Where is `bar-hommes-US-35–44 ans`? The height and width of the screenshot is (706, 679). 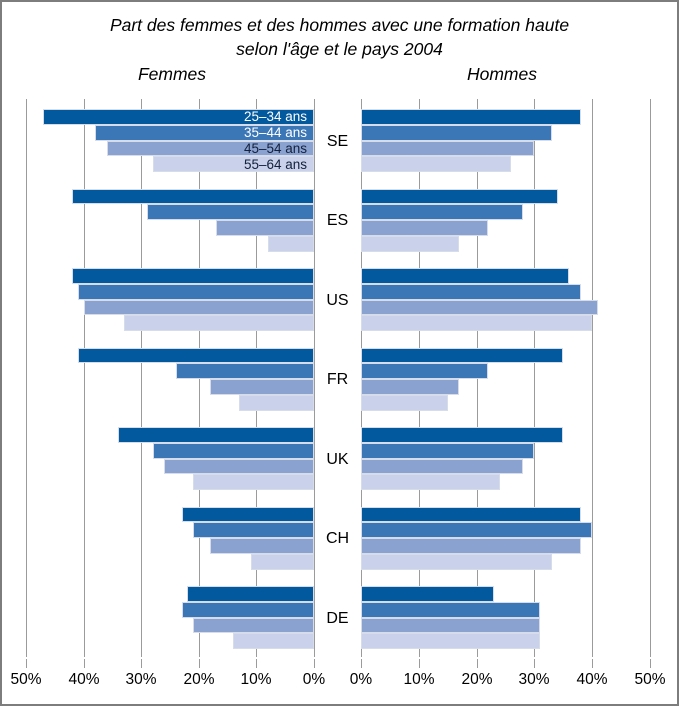 bar-hommes-US-35–44 ans is located at coordinates (471, 291).